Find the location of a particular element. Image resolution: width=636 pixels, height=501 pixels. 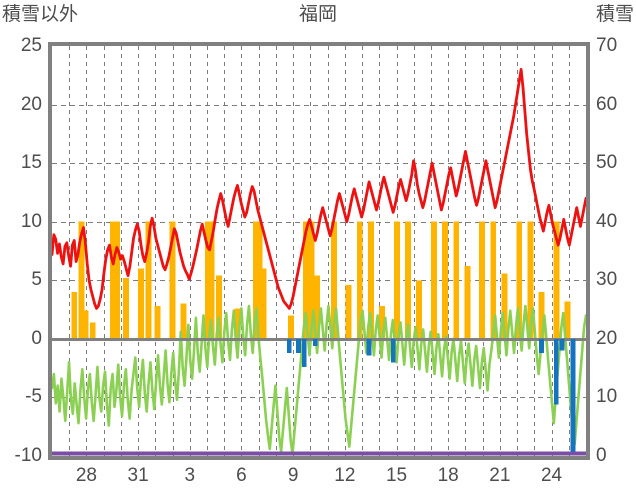

x-tick-31: 31 is located at coordinates (138, 475).